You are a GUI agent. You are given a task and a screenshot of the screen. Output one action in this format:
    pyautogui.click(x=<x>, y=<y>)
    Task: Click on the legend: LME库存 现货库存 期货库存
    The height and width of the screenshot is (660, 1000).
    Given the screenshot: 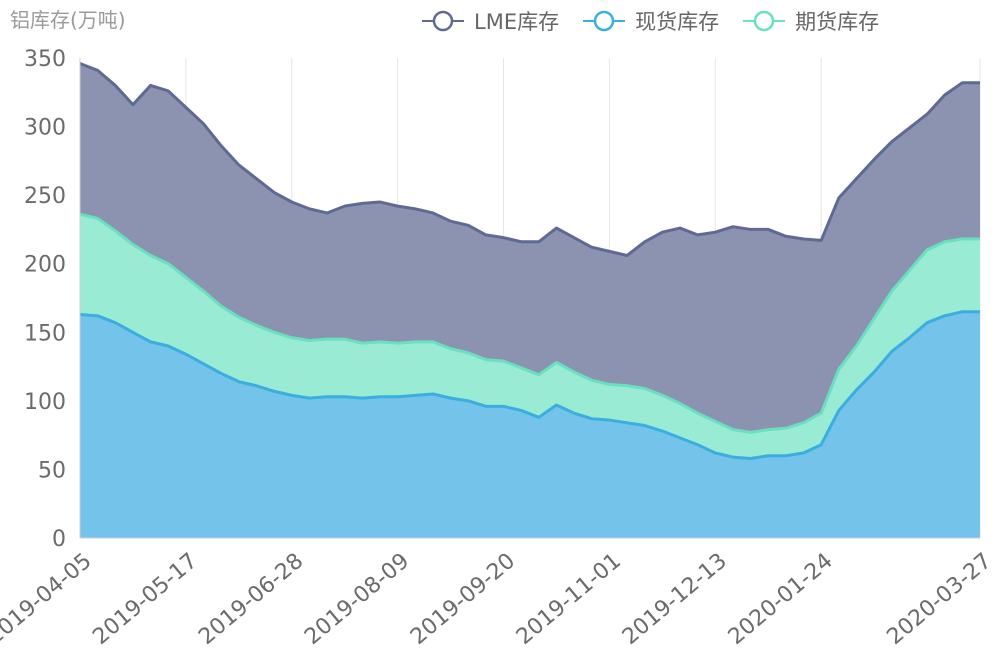 What is the action you would take?
    pyautogui.click(x=649, y=21)
    